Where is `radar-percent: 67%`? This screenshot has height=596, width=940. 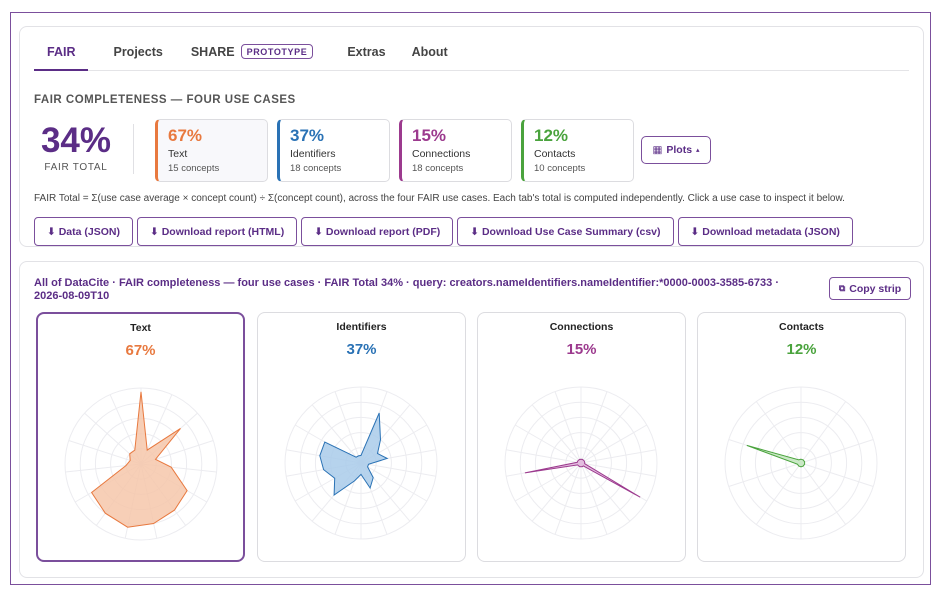 radar-percent: 67% is located at coordinates (140, 350).